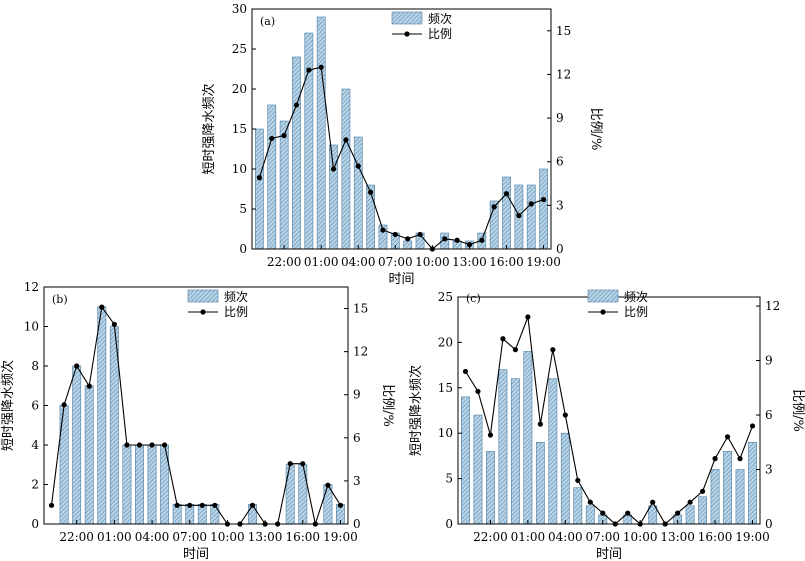 This screenshot has width=805, height=561. What do you see at coordinates (35, 366) in the screenshot?
I see `y-tick-label-4: 8` at bounding box center [35, 366].